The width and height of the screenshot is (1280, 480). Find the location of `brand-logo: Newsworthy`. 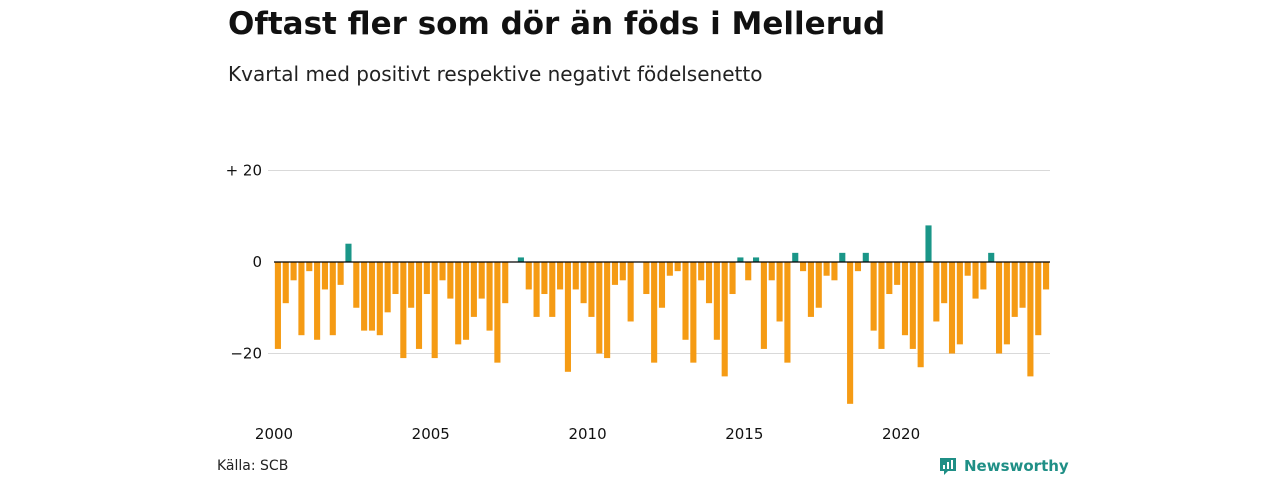

brand-logo: Newsworthy is located at coordinates (1003, 466).